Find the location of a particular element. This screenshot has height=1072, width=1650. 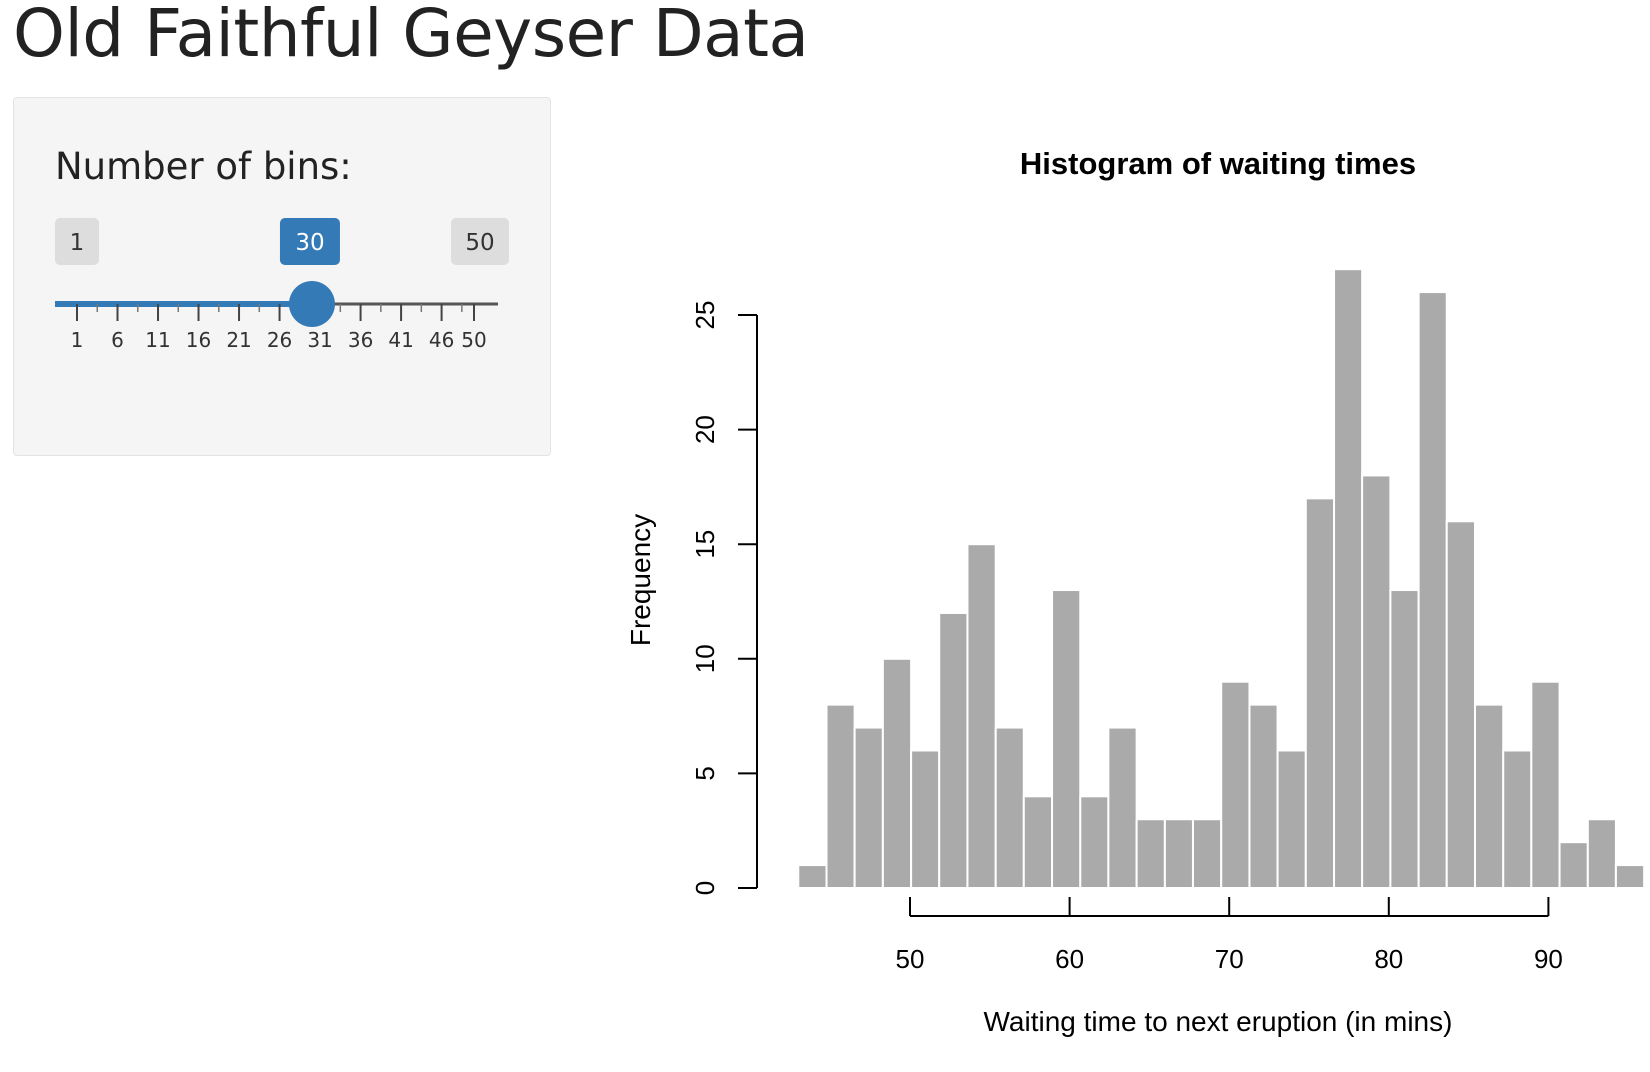

slider-value-label-text: 30 is located at coordinates (309, 243).